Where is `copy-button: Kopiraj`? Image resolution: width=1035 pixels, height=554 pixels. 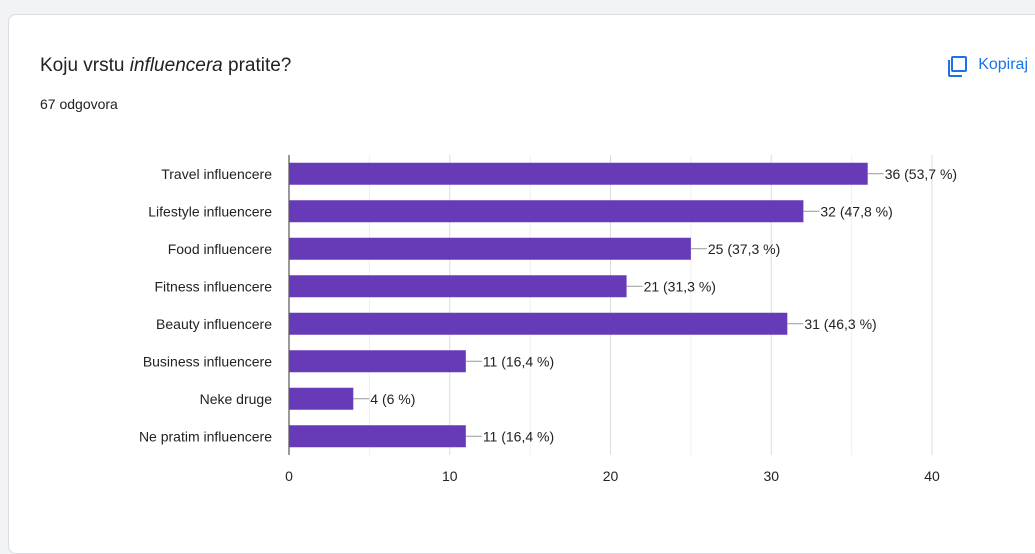
copy-button: Kopiraj is located at coordinates (987, 65).